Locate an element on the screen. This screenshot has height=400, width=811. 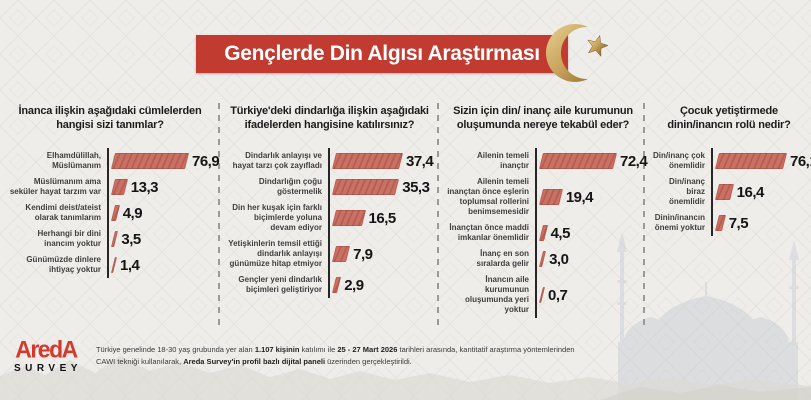
row-label: Herhangi bir dini inancım yoktur is located at coordinates (69, 238).